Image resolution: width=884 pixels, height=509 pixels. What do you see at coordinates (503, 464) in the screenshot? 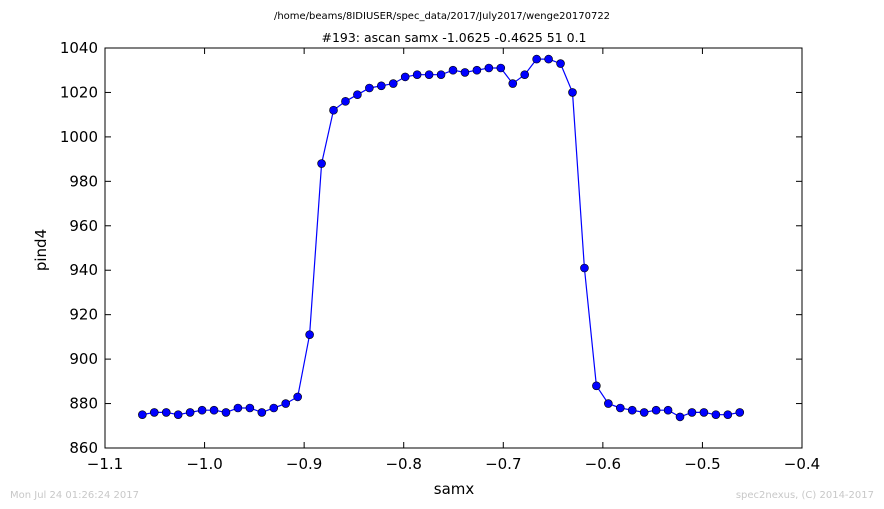
I see `x-tick-label: −0.7` at bounding box center [503, 464].